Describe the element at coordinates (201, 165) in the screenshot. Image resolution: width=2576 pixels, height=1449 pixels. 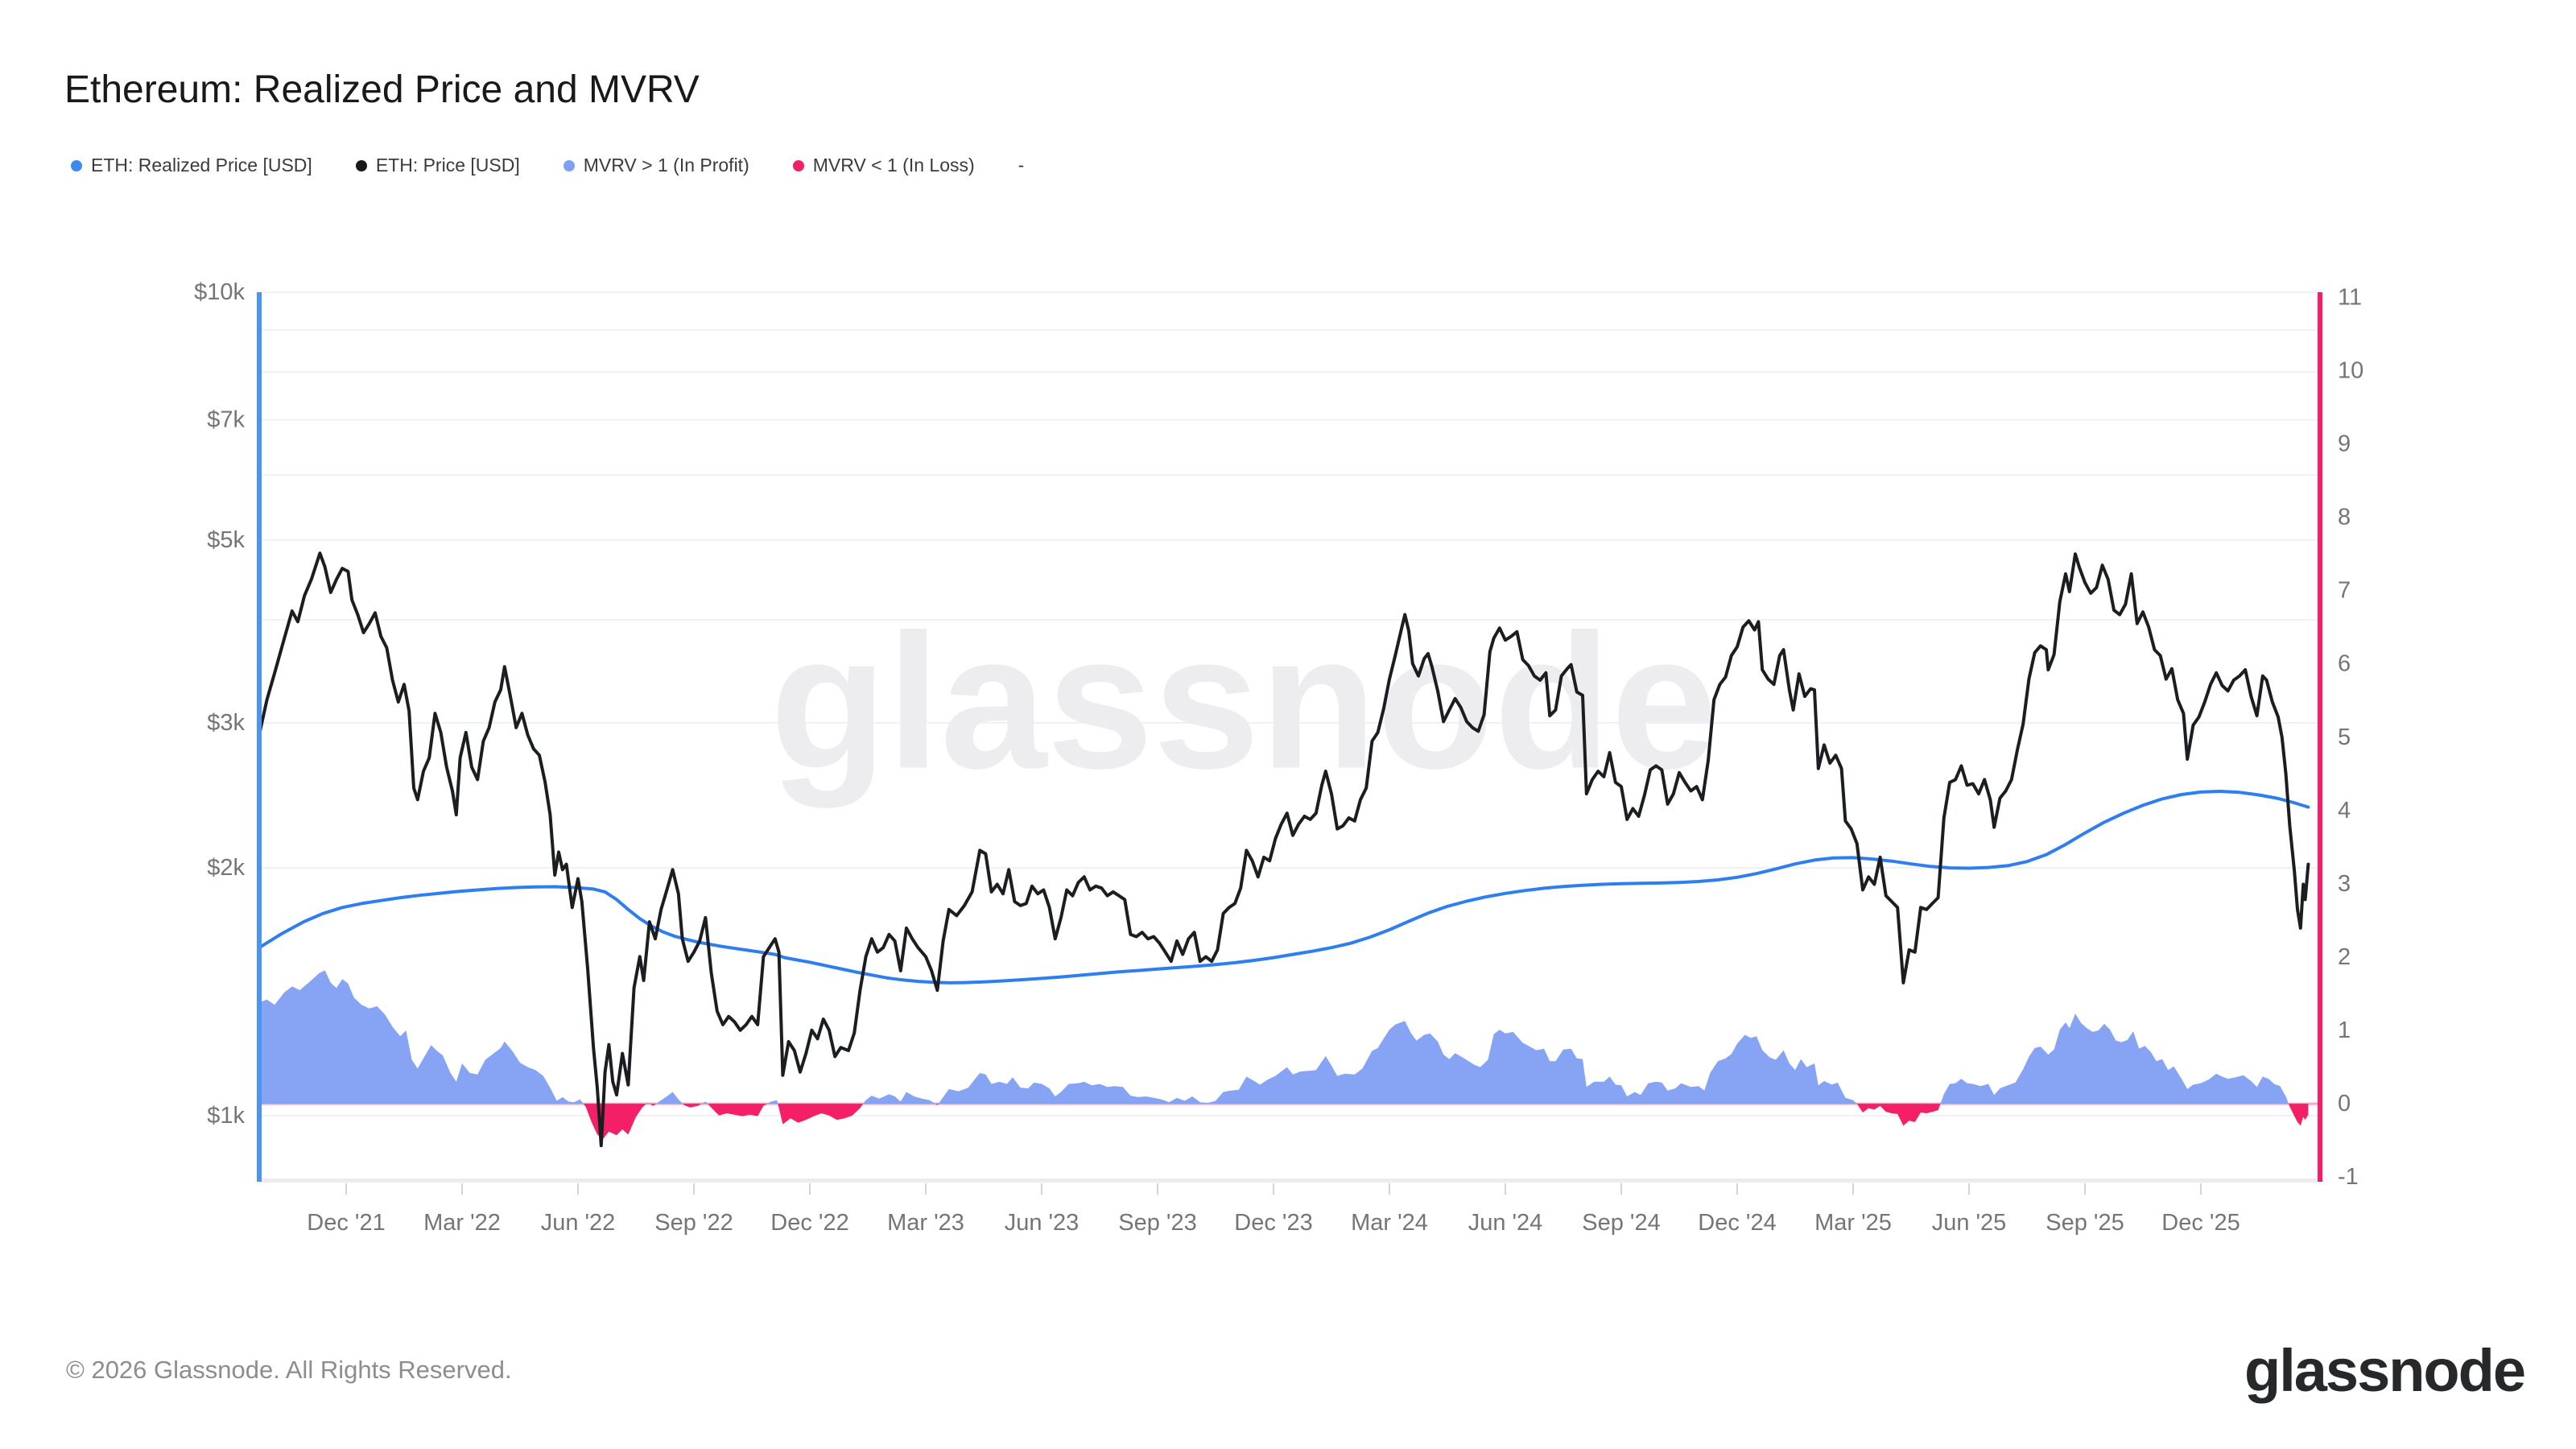
I see `legend-item-label: ETH: Realized Price [USD]` at that location.